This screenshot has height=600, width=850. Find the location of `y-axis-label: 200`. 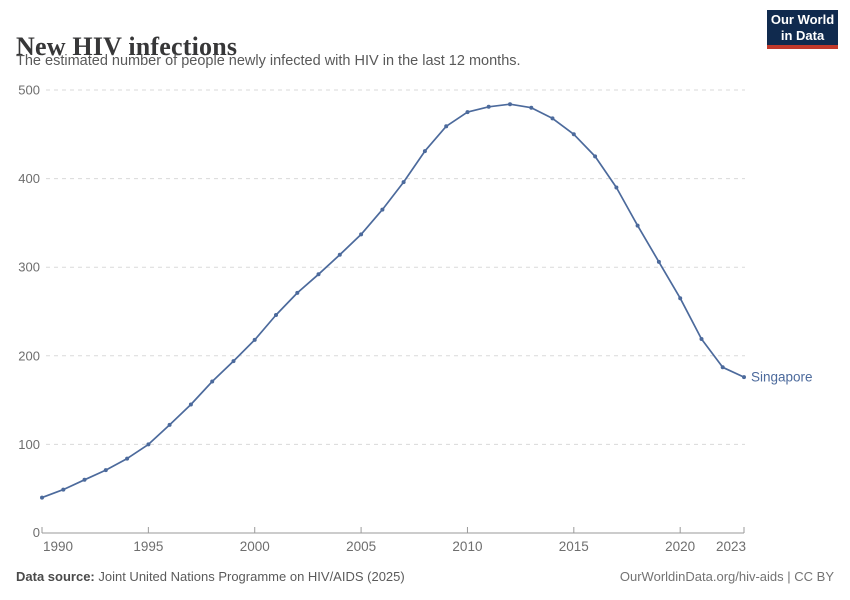

y-axis-label: 200 is located at coordinates (29, 355).